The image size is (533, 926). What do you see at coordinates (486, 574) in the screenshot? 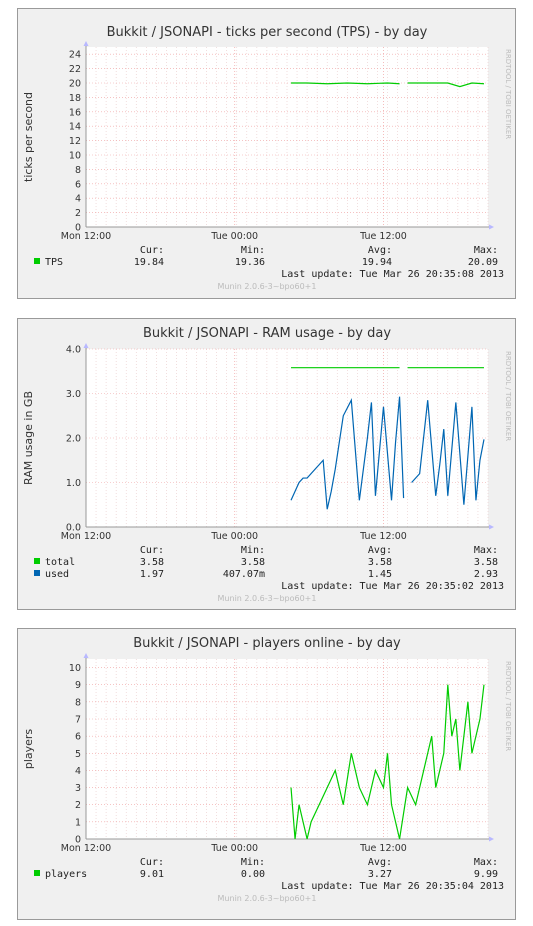
I see `stat-value: 2.93` at bounding box center [486, 574].